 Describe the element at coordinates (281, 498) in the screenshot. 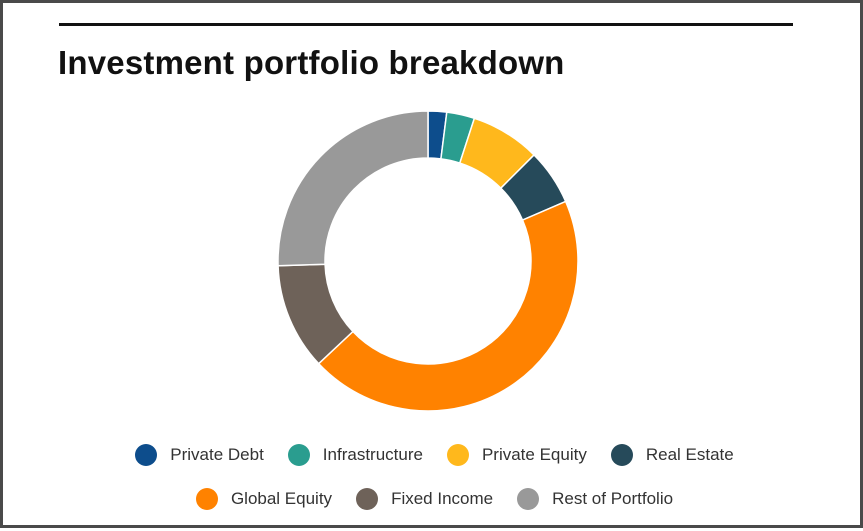

I see `legend-label: Global Equity` at that location.